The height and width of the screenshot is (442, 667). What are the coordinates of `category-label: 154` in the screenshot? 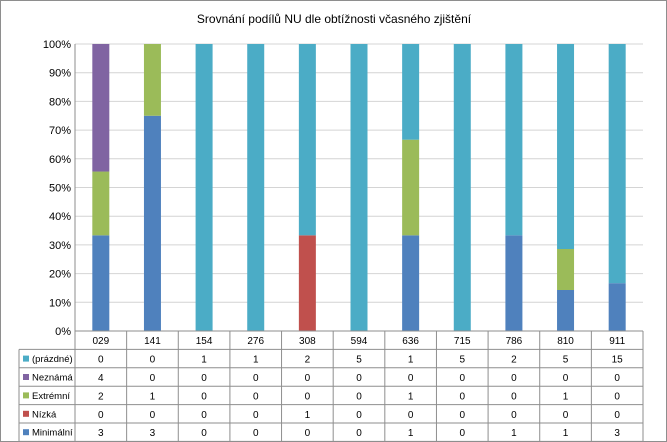 It's located at (204, 341).